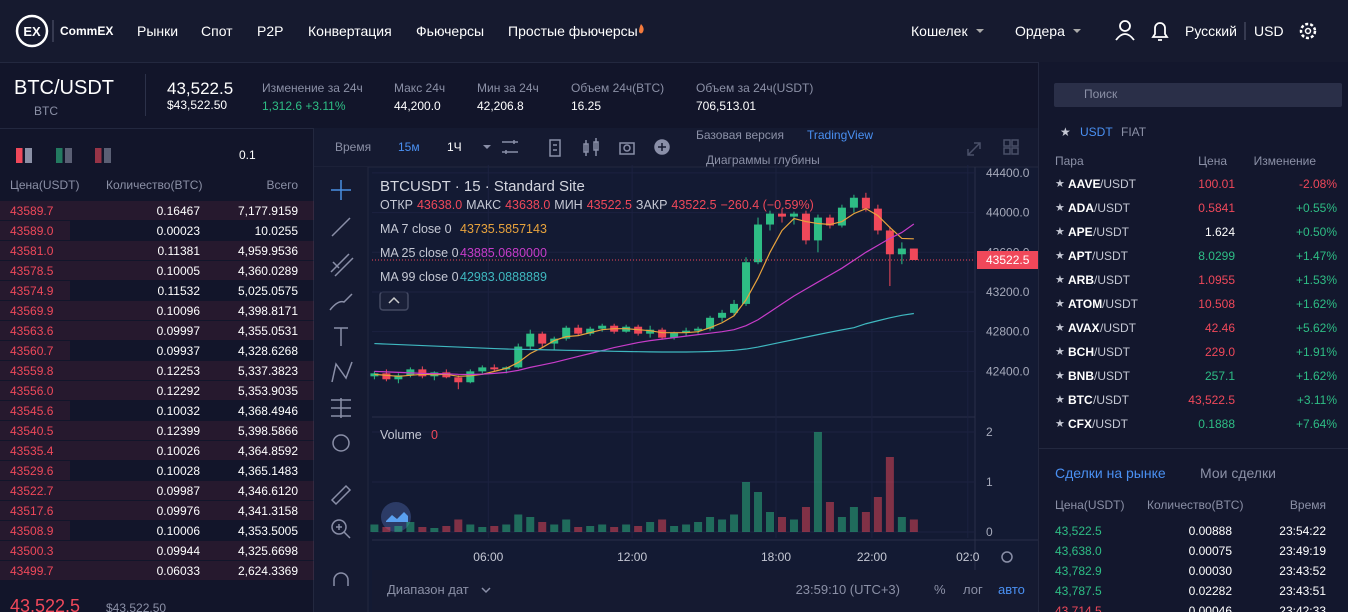 This screenshot has height=612, width=1348. I want to click on view-tab: Диаграммы глубины, so click(763, 159).